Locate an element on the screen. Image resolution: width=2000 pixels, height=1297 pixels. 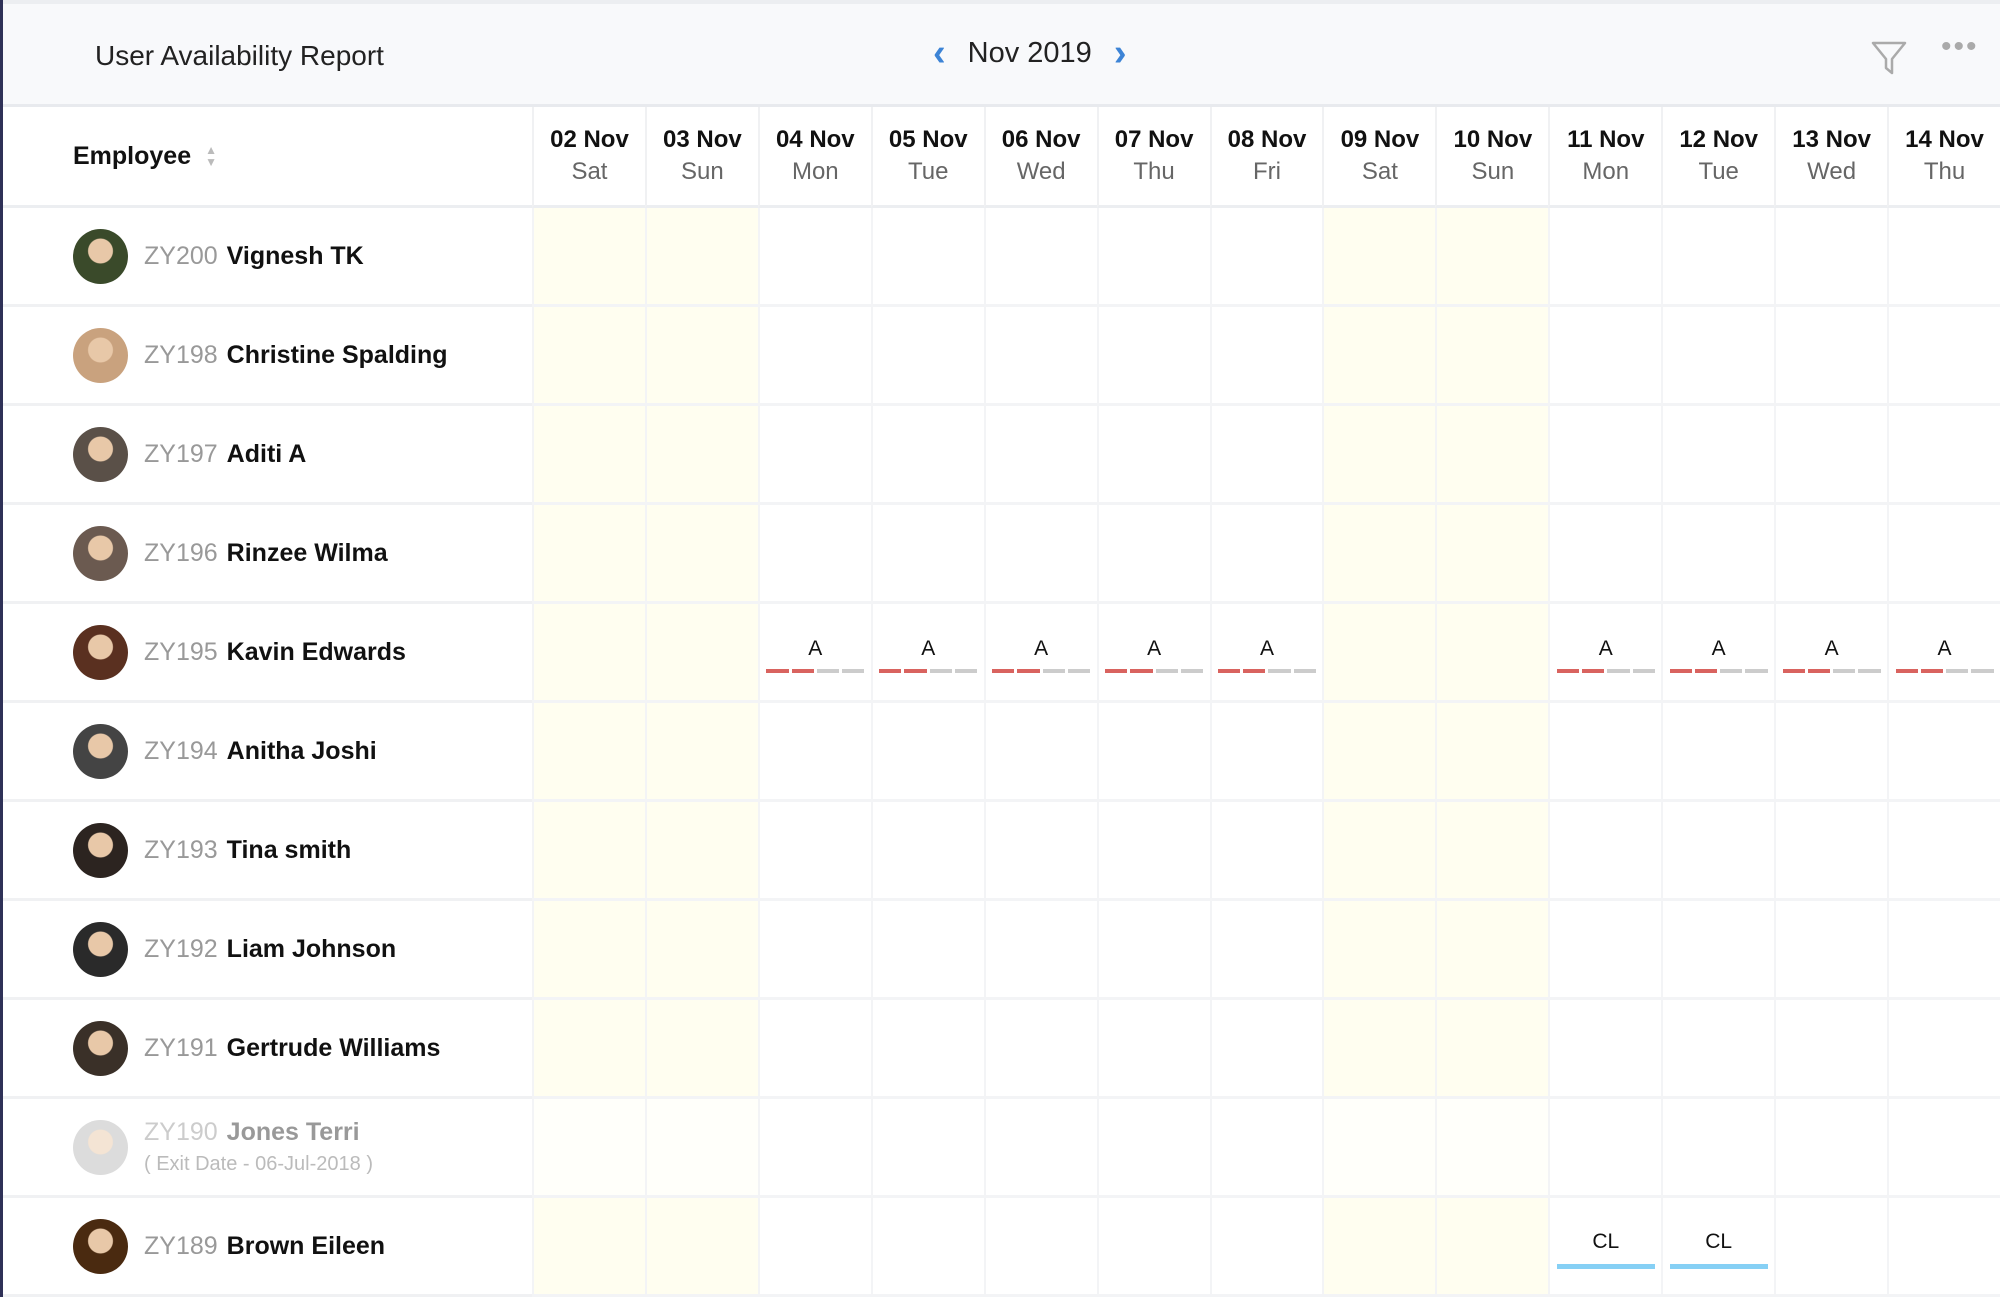
more-horizontal-icon: ••• is located at coordinates (1960, 46).